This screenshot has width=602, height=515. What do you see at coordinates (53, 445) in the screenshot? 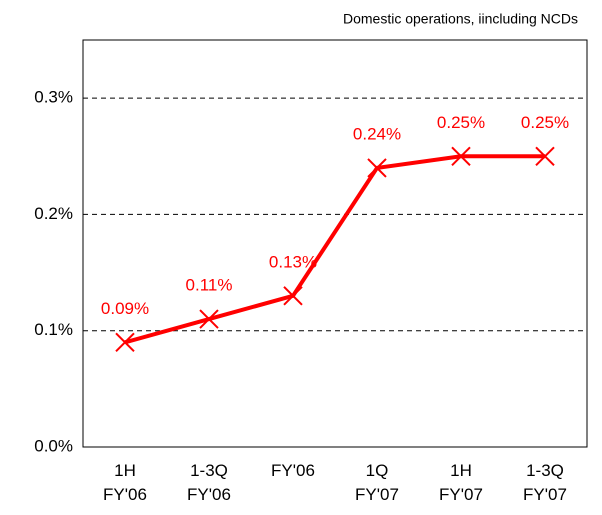
I see `y-tick-label: 0.0%` at bounding box center [53, 445].